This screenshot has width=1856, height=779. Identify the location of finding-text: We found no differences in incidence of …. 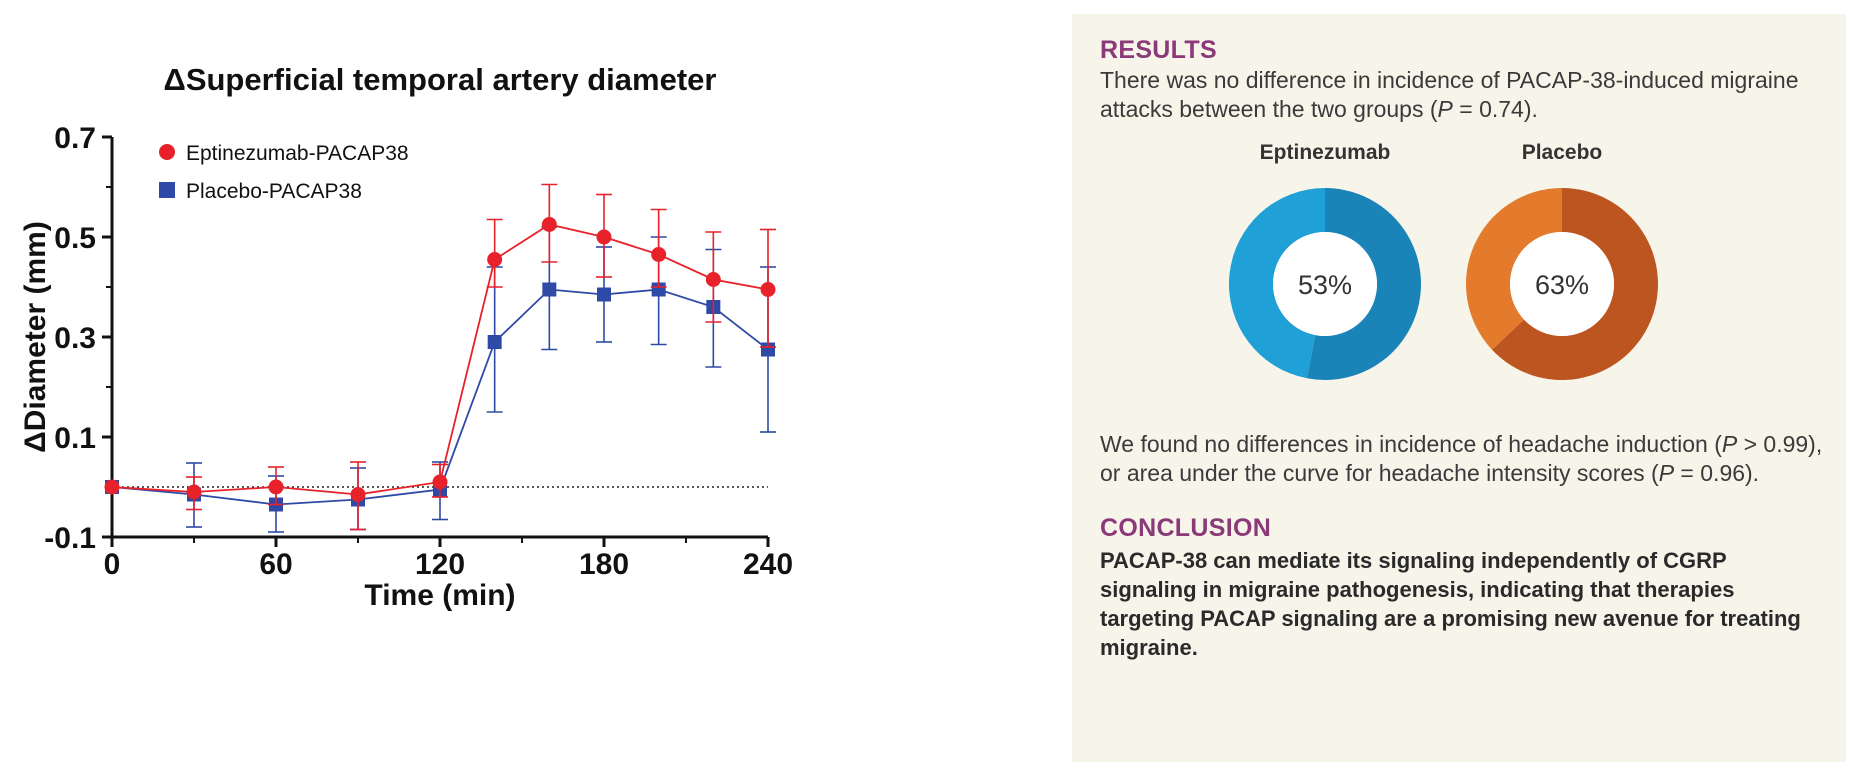
(1463, 459).